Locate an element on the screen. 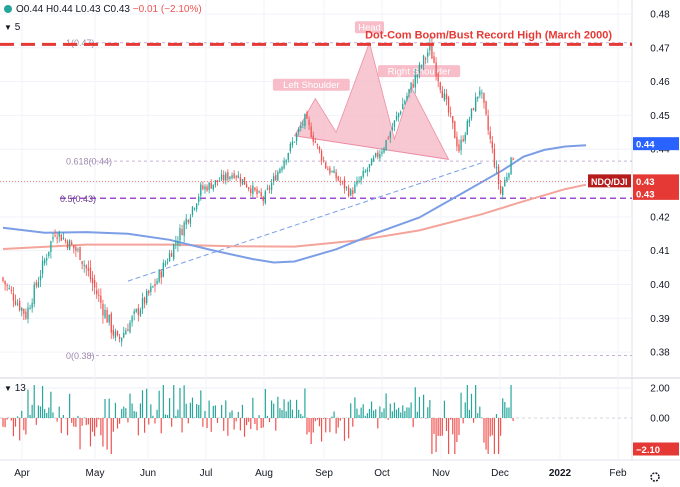 This screenshot has height=487, width=680. oscillator-pane is located at coordinates (316, 419).